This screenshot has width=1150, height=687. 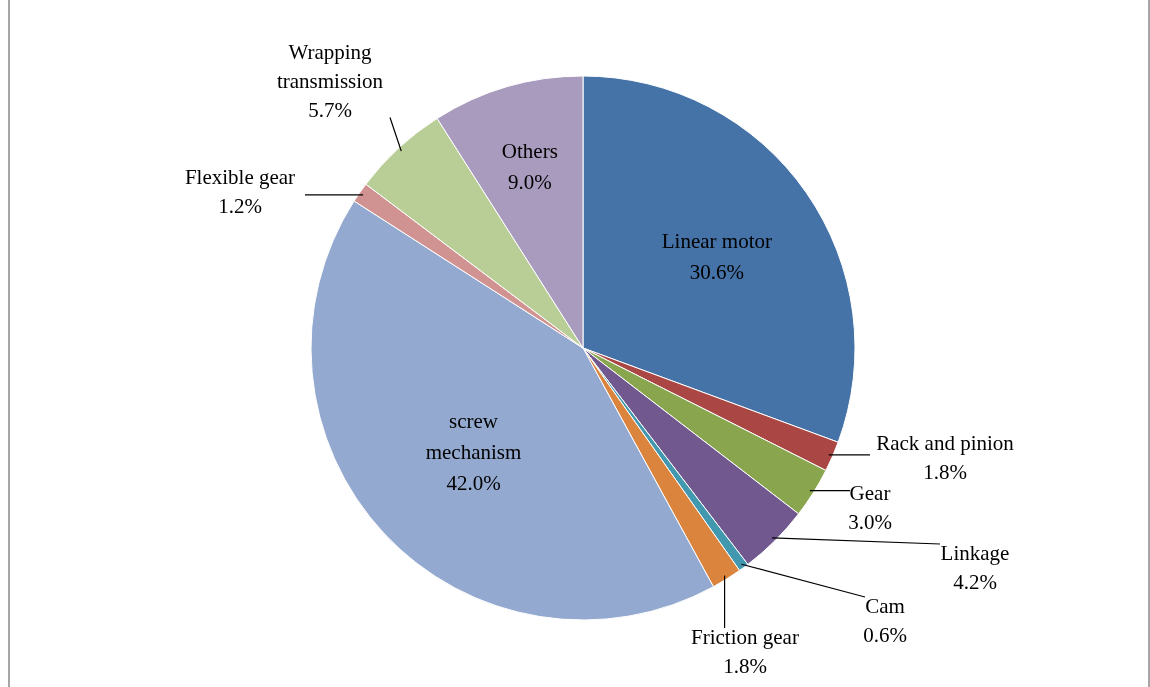 I want to click on slice-label: Friction gear, so click(x=745, y=637).